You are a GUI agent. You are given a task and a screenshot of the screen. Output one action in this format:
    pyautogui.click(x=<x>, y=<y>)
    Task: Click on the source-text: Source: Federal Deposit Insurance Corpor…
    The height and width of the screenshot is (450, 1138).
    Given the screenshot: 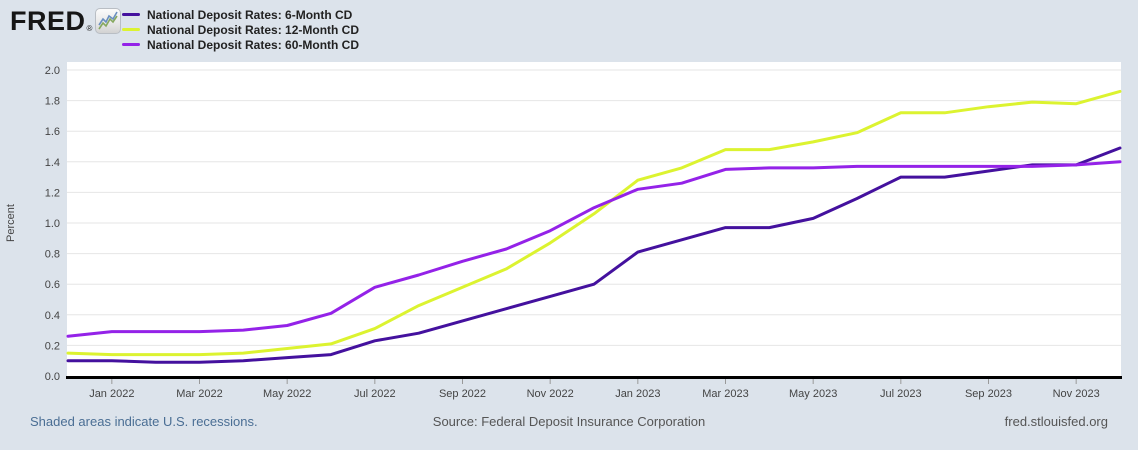 What is the action you would take?
    pyautogui.click(x=569, y=421)
    